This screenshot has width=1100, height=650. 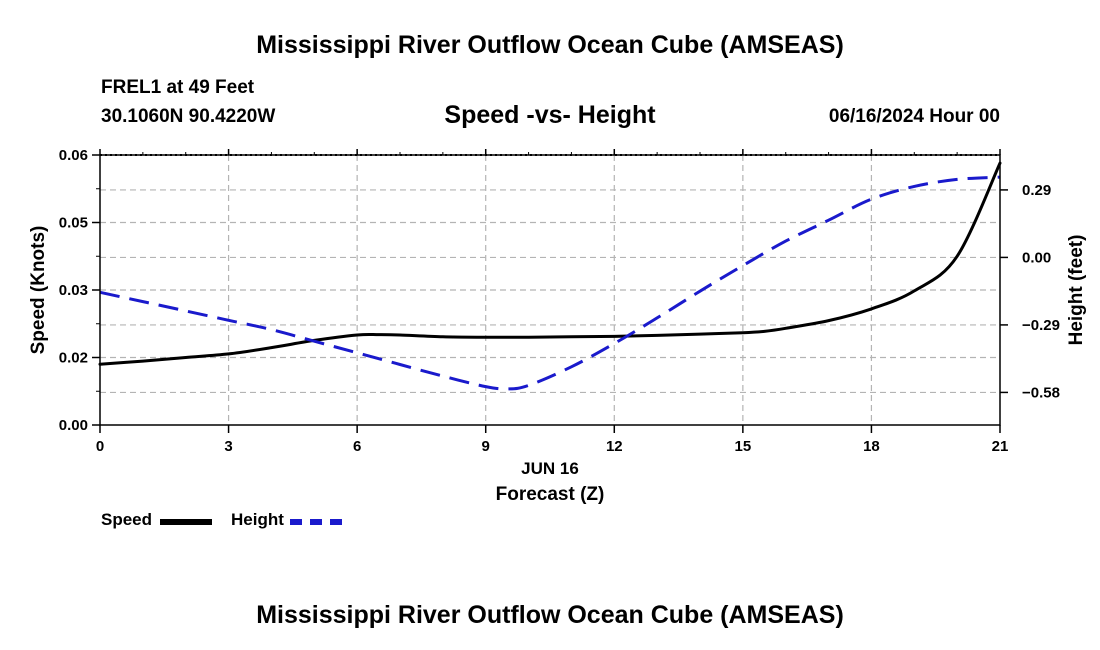 What do you see at coordinates (871, 446) in the screenshot?
I see `x-tick-label: 18` at bounding box center [871, 446].